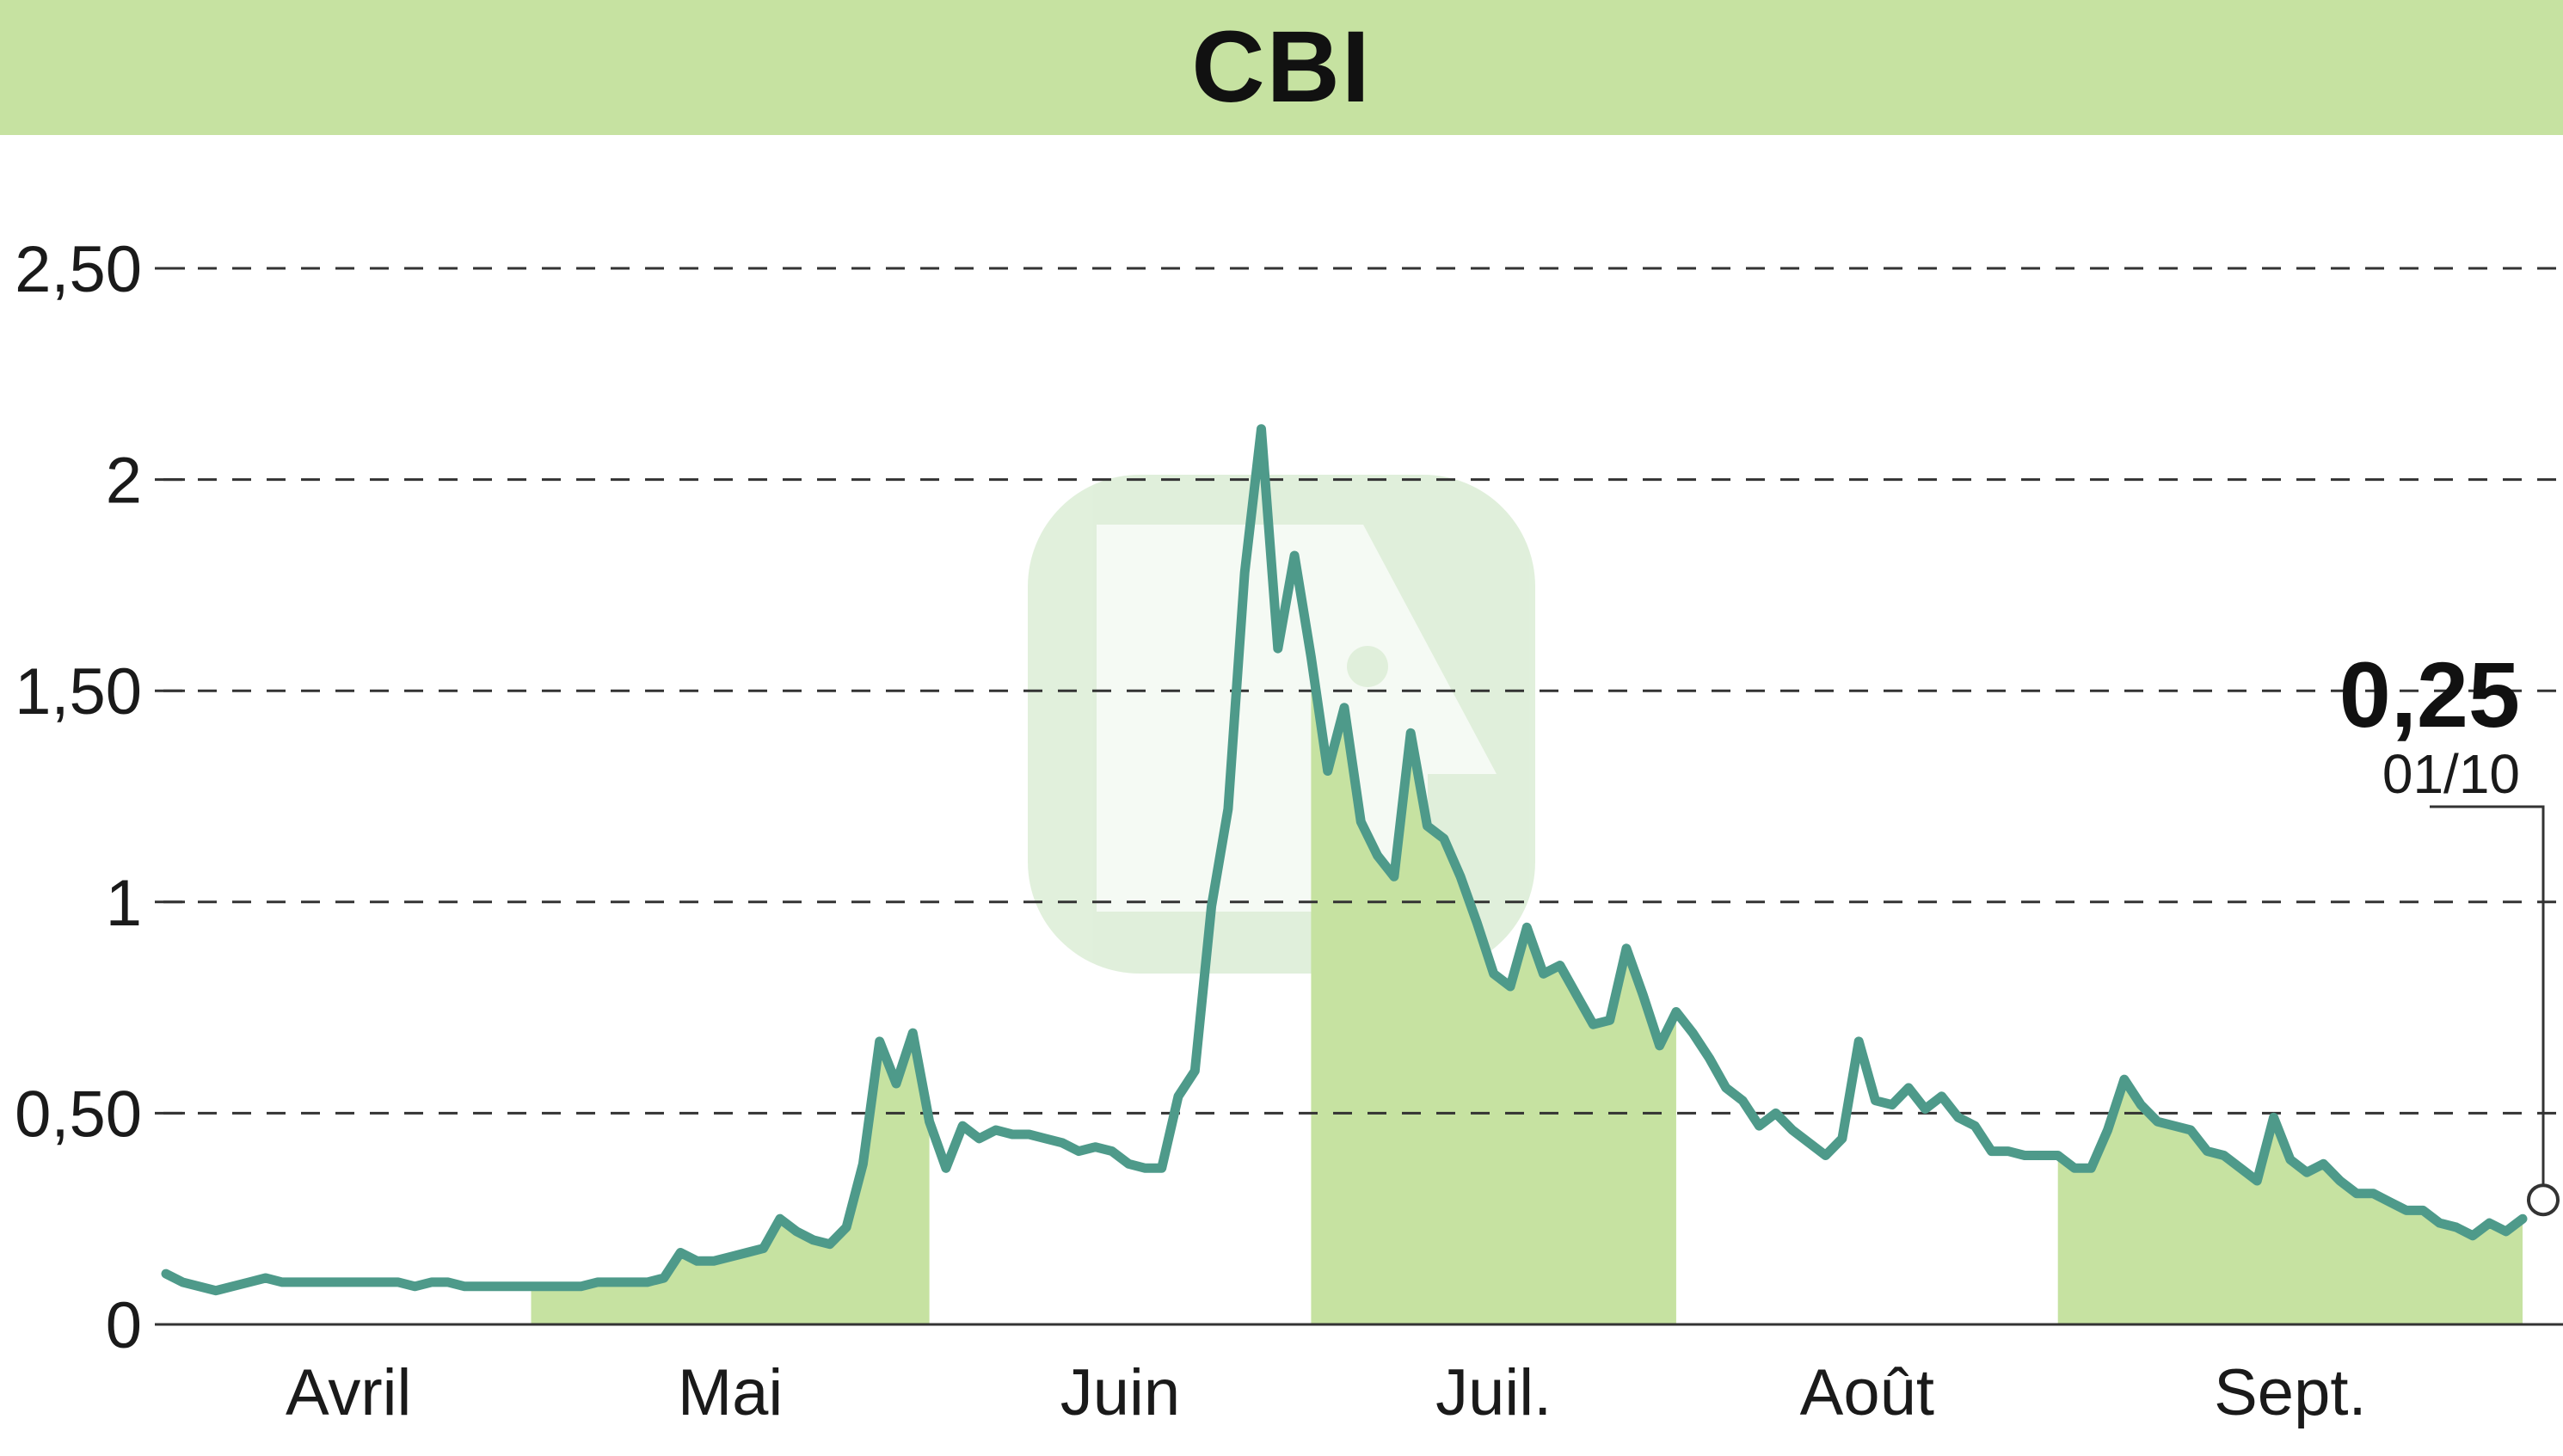 The height and width of the screenshot is (1456, 2563). What do you see at coordinates (1493, 1393) in the screenshot?
I see `x-tick-label: Juil.` at bounding box center [1493, 1393].